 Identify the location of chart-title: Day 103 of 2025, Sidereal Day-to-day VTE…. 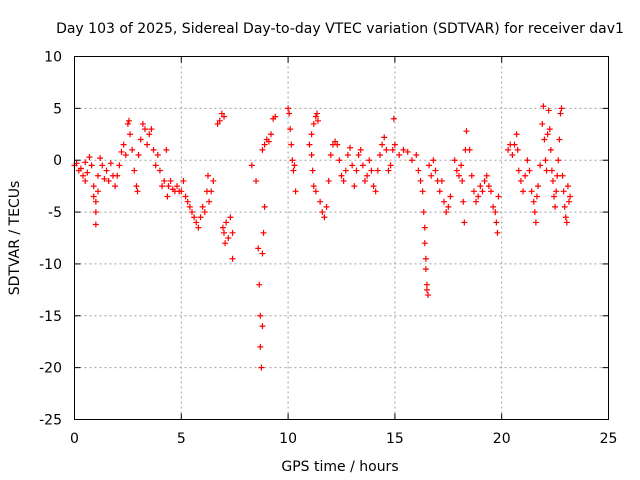
(340, 29).